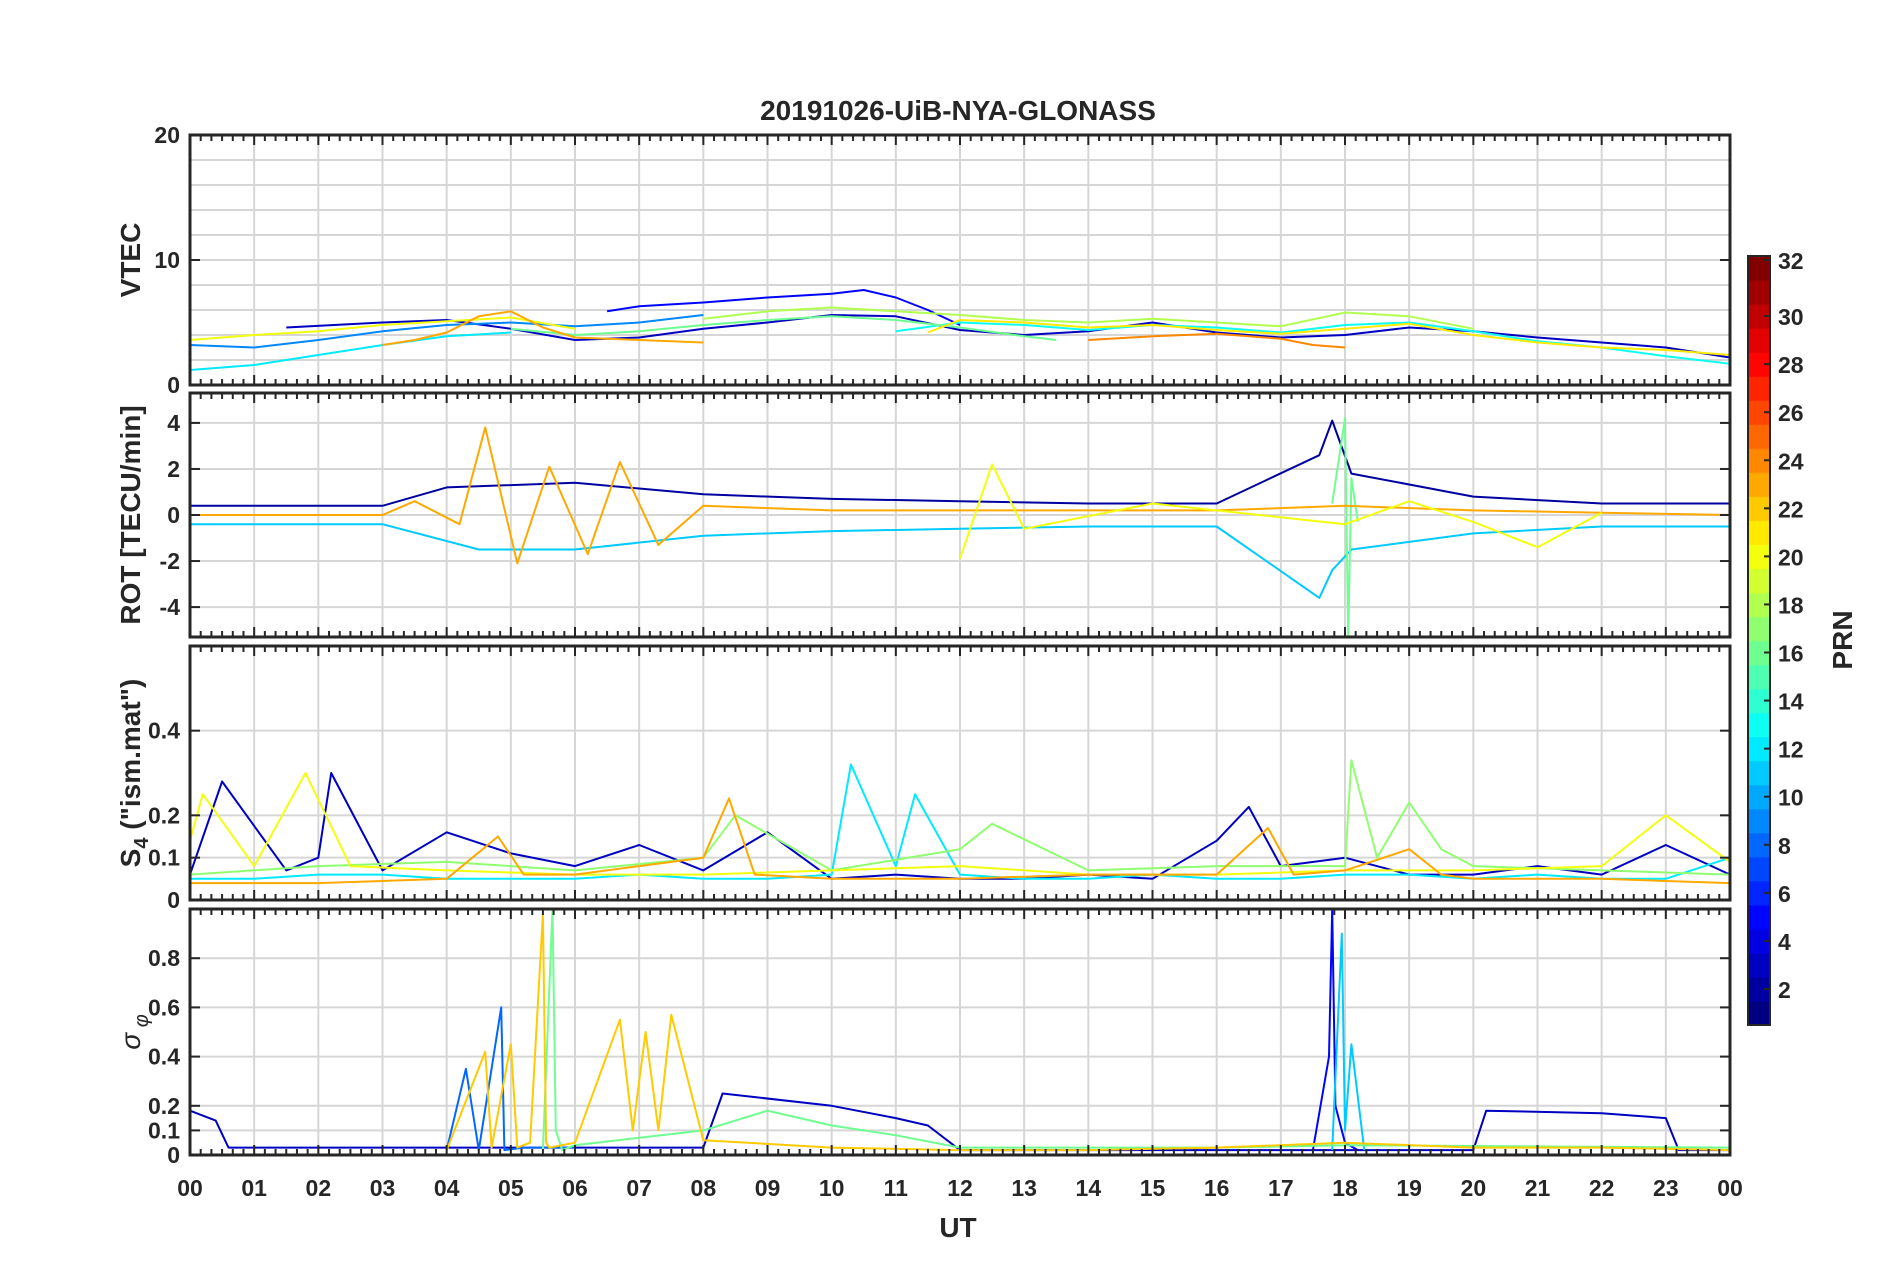  Describe the element at coordinates (1791, 413) in the screenshot. I see `colorbar-tick-label: 26` at that location.